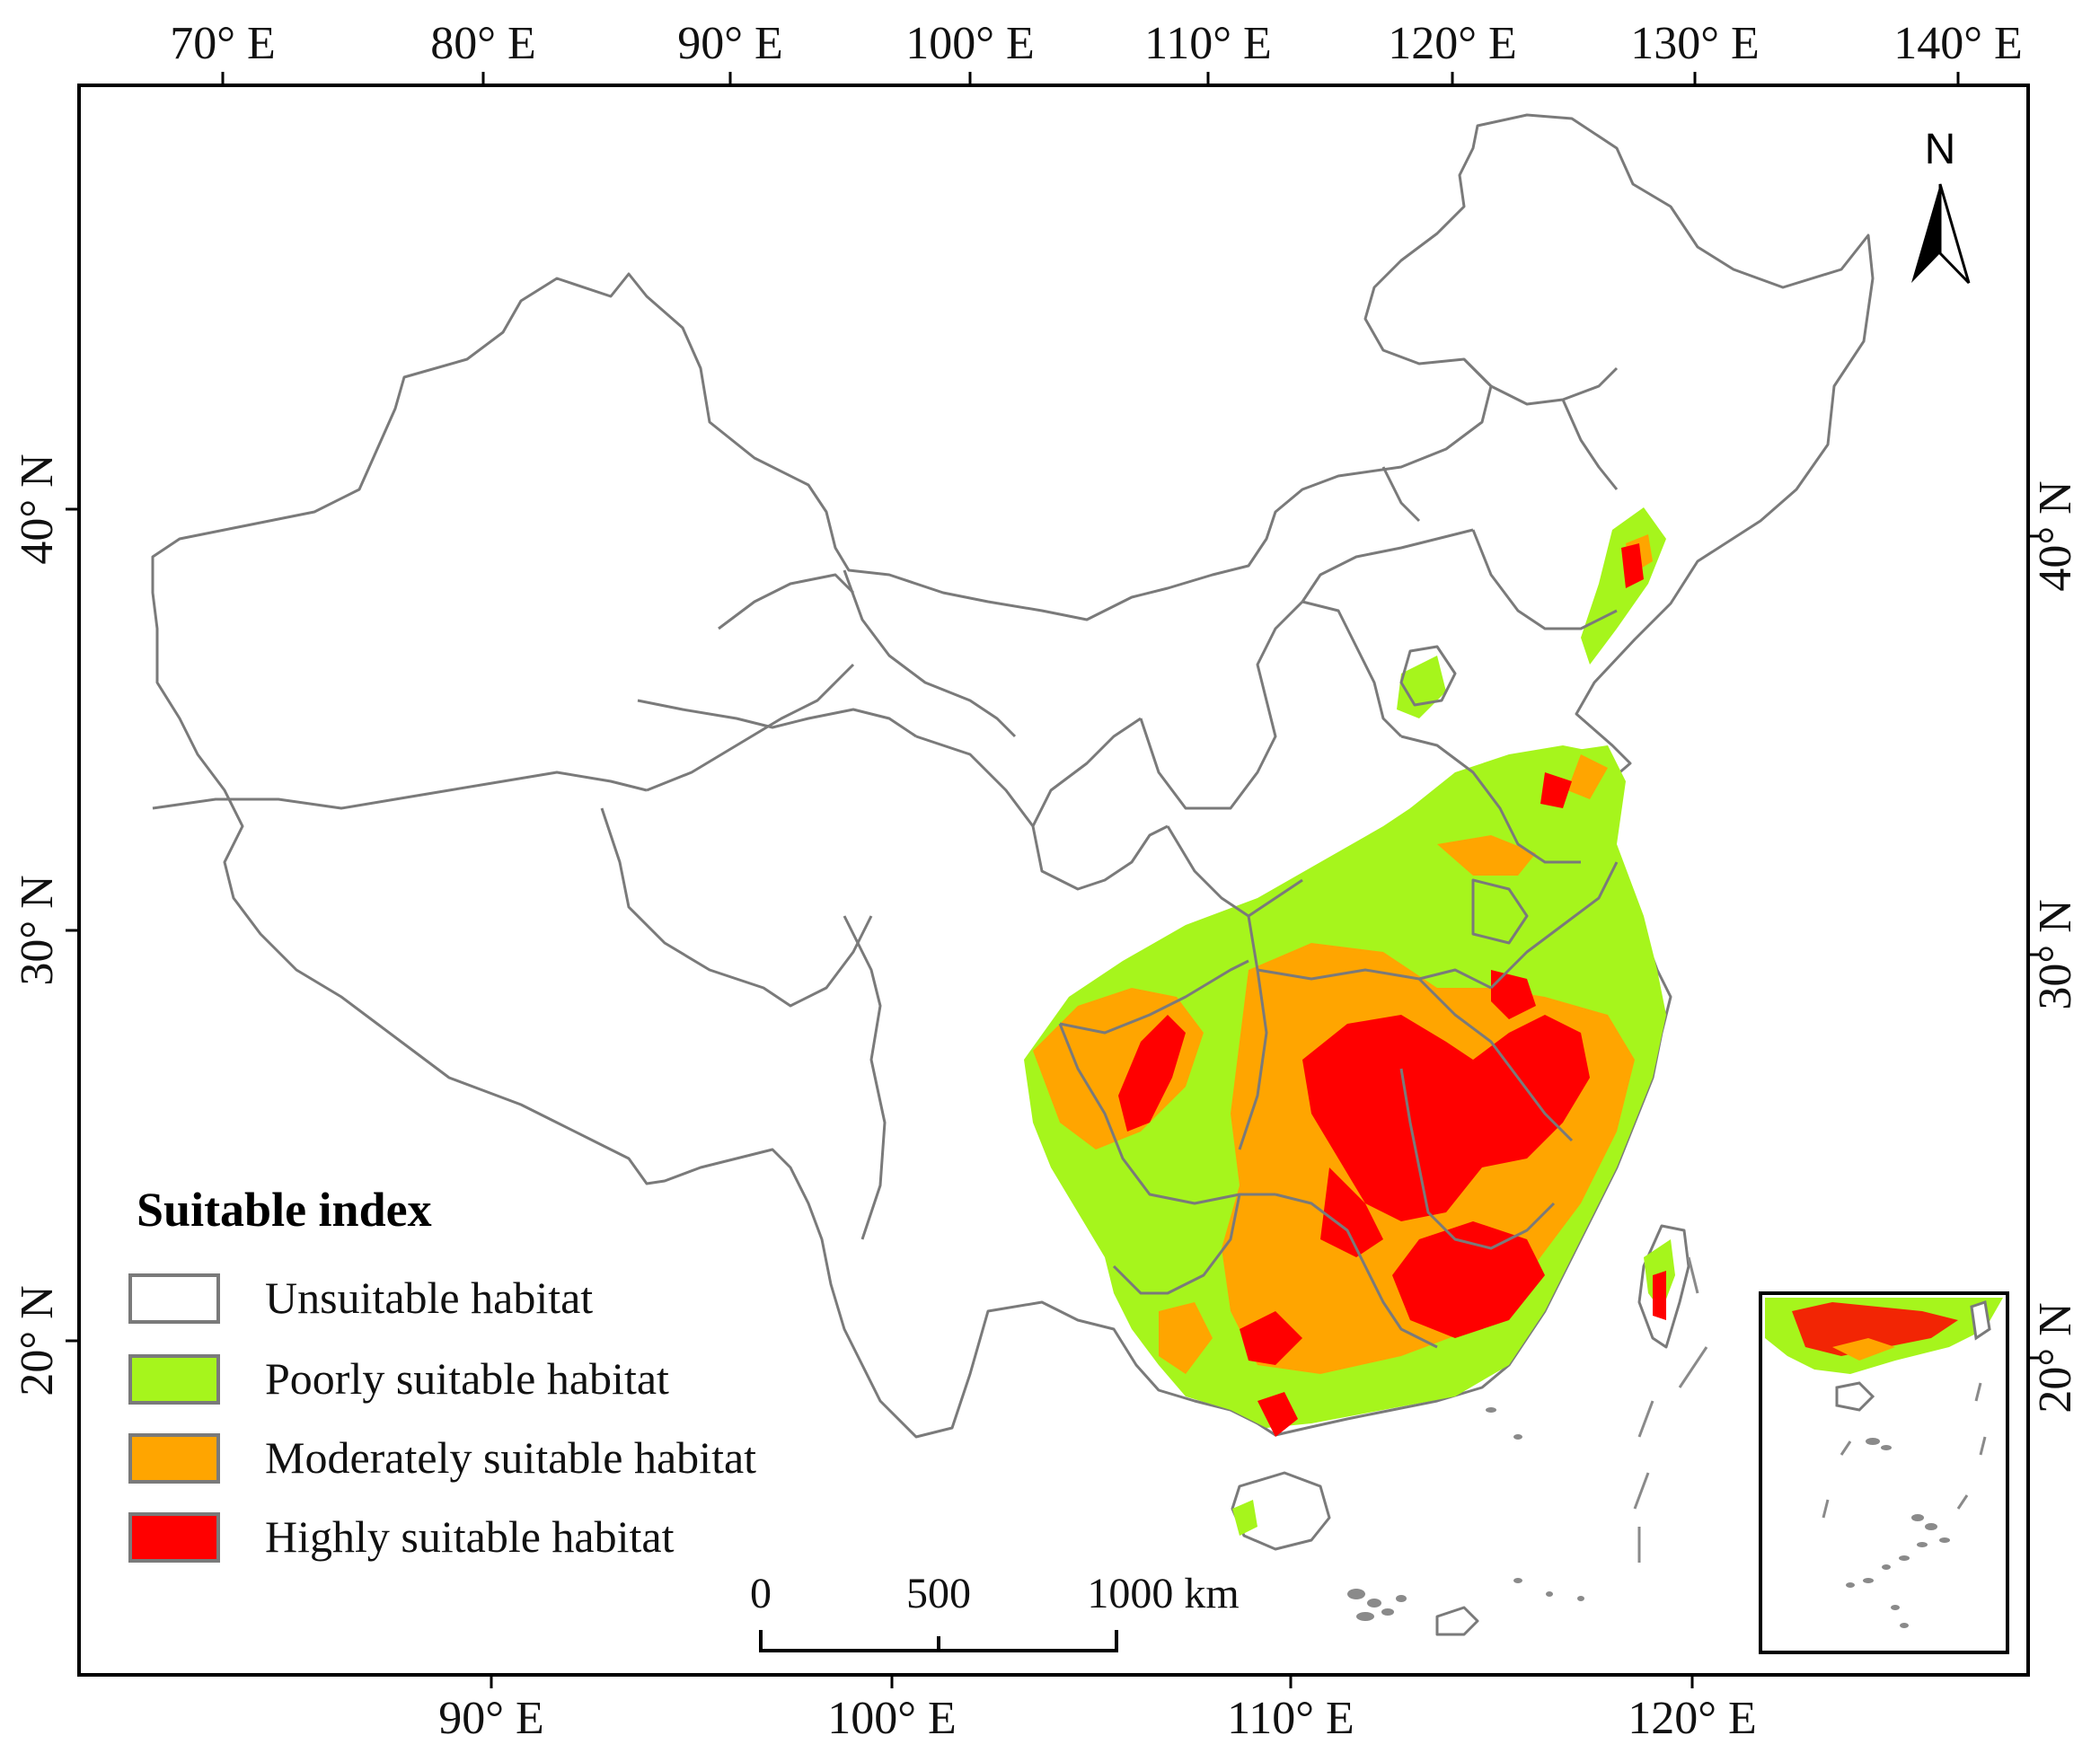 The height and width of the screenshot is (1753, 2100). Describe the element at coordinates (1457, 1621) in the screenshot. I see `coastal-island` at that location.